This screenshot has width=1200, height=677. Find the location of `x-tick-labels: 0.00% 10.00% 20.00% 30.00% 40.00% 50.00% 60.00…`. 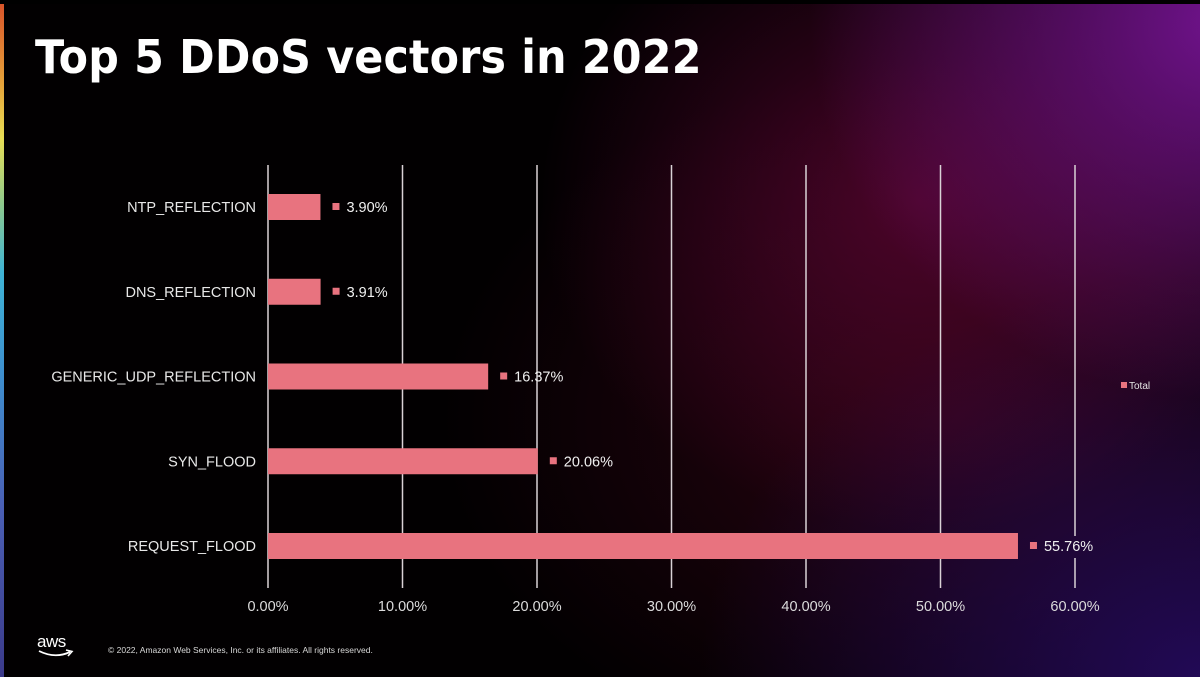

x-tick-labels: 0.00% 10.00% 20.00% 30.00% 40.00% 50.00% 60.00… is located at coordinates (673, 607).